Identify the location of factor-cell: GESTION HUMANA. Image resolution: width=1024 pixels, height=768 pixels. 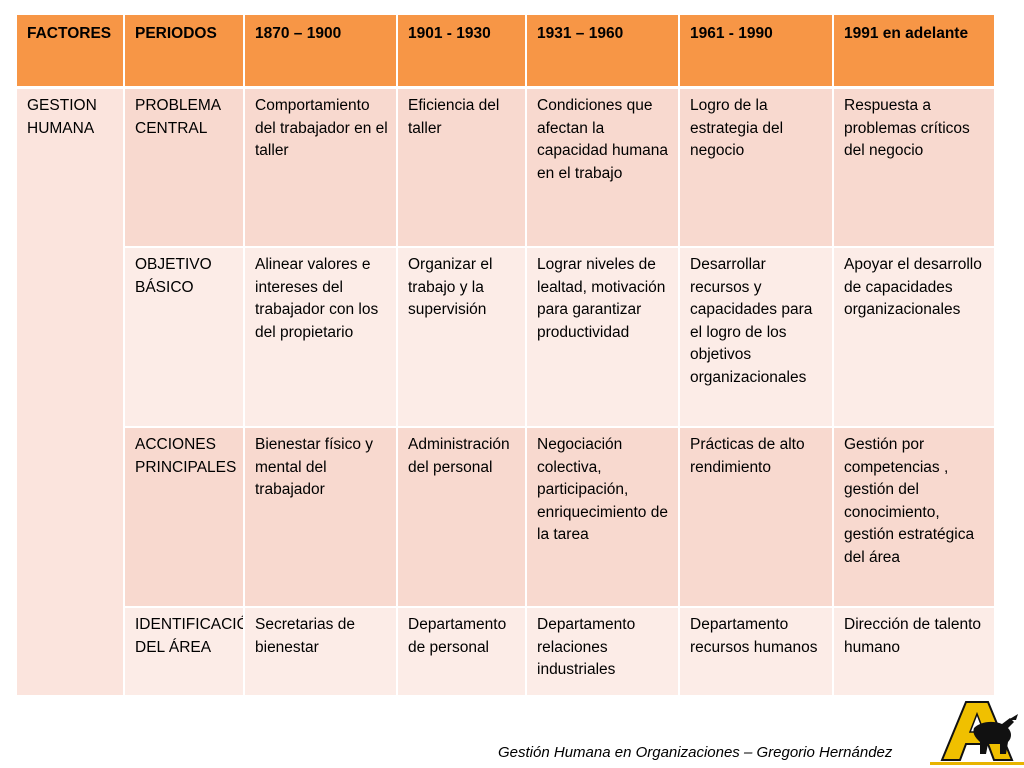
(71, 393).